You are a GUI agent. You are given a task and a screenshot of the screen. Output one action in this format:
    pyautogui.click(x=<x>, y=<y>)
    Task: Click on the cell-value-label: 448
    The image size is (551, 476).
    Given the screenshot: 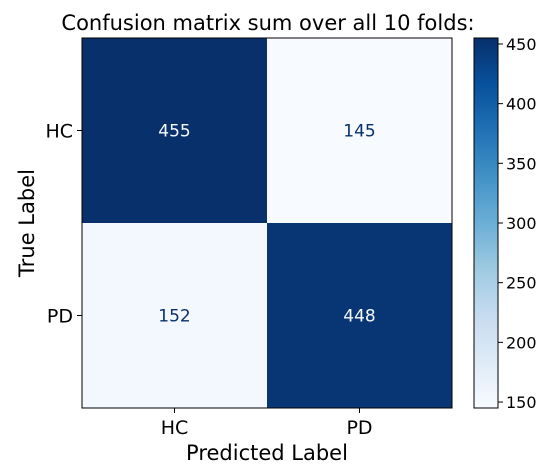 What is the action you would take?
    pyautogui.click(x=359, y=317)
    